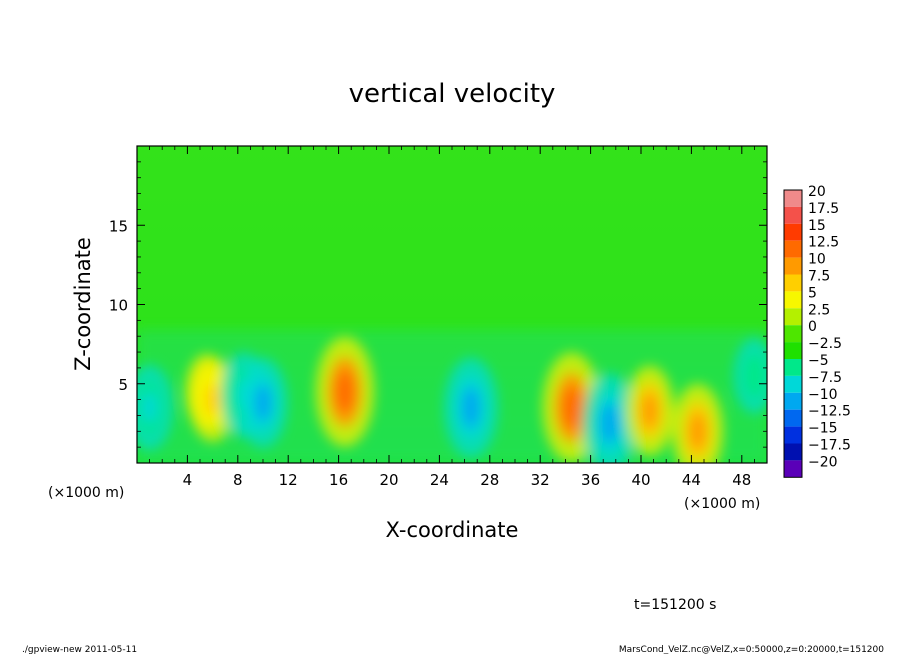 The image size is (904, 654). What do you see at coordinates (825, 378) in the screenshot?
I see `colorbar-label: −7.5` at bounding box center [825, 378].